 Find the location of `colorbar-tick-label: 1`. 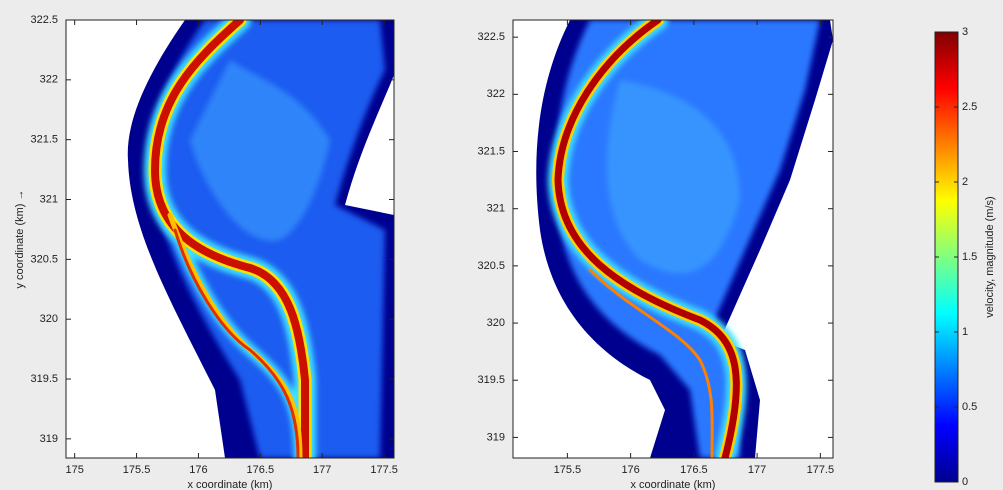

colorbar-tick-label: 1 is located at coordinates (965, 332).